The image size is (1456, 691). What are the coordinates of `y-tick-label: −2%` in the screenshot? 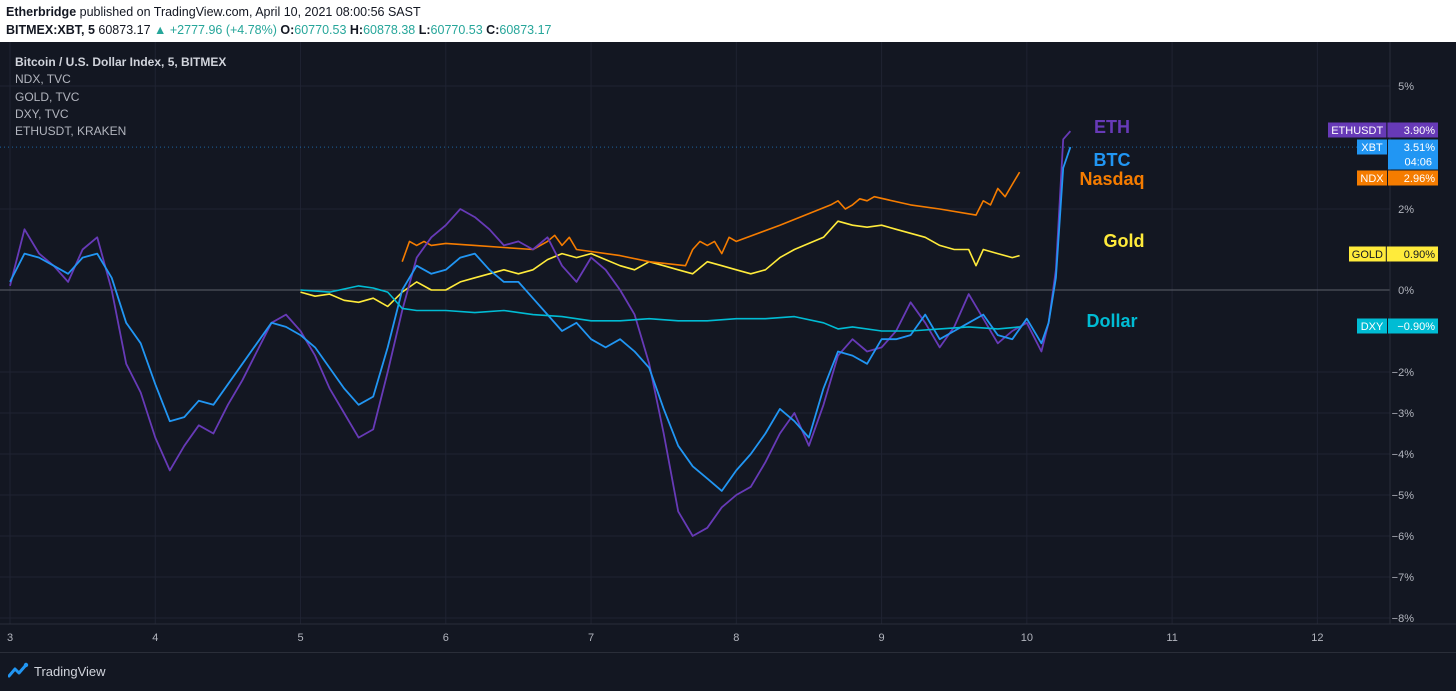 It's located at (1403, 373).